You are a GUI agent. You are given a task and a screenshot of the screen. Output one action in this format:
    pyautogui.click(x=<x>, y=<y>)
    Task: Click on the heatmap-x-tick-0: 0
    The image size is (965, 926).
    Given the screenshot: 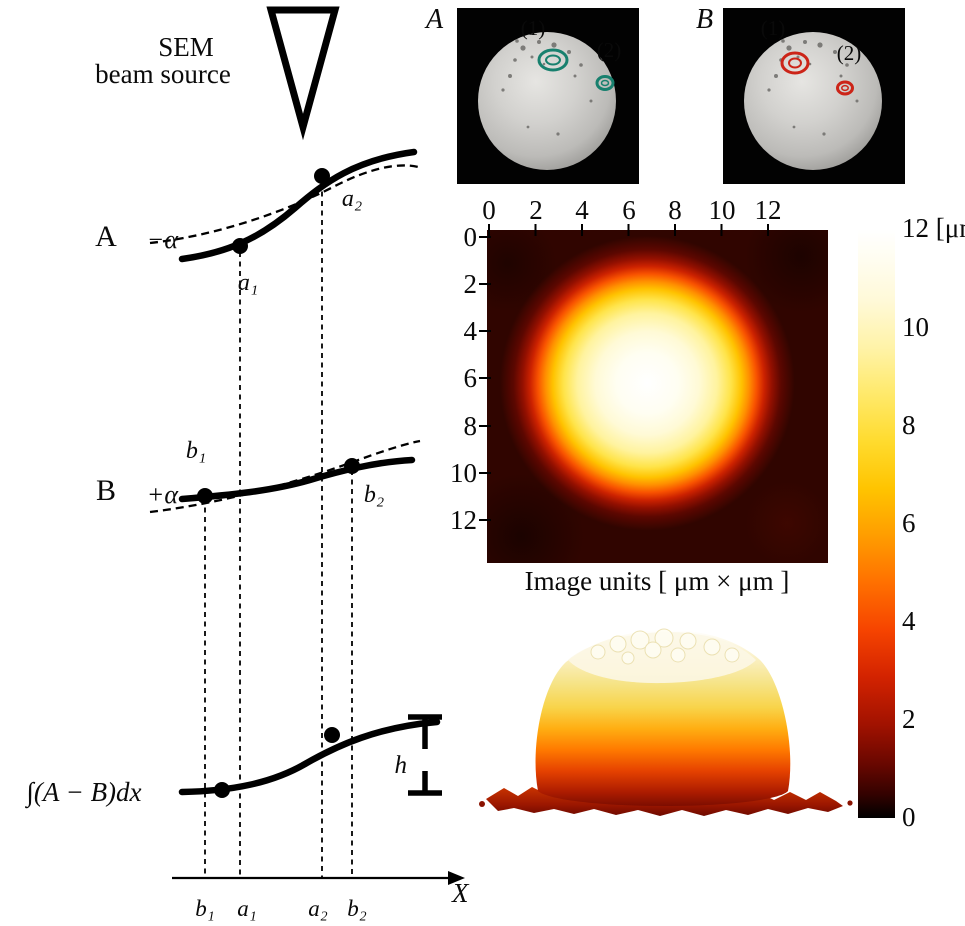 What is the action you would take?
    pyautogui.click(x=489, y=210)
    